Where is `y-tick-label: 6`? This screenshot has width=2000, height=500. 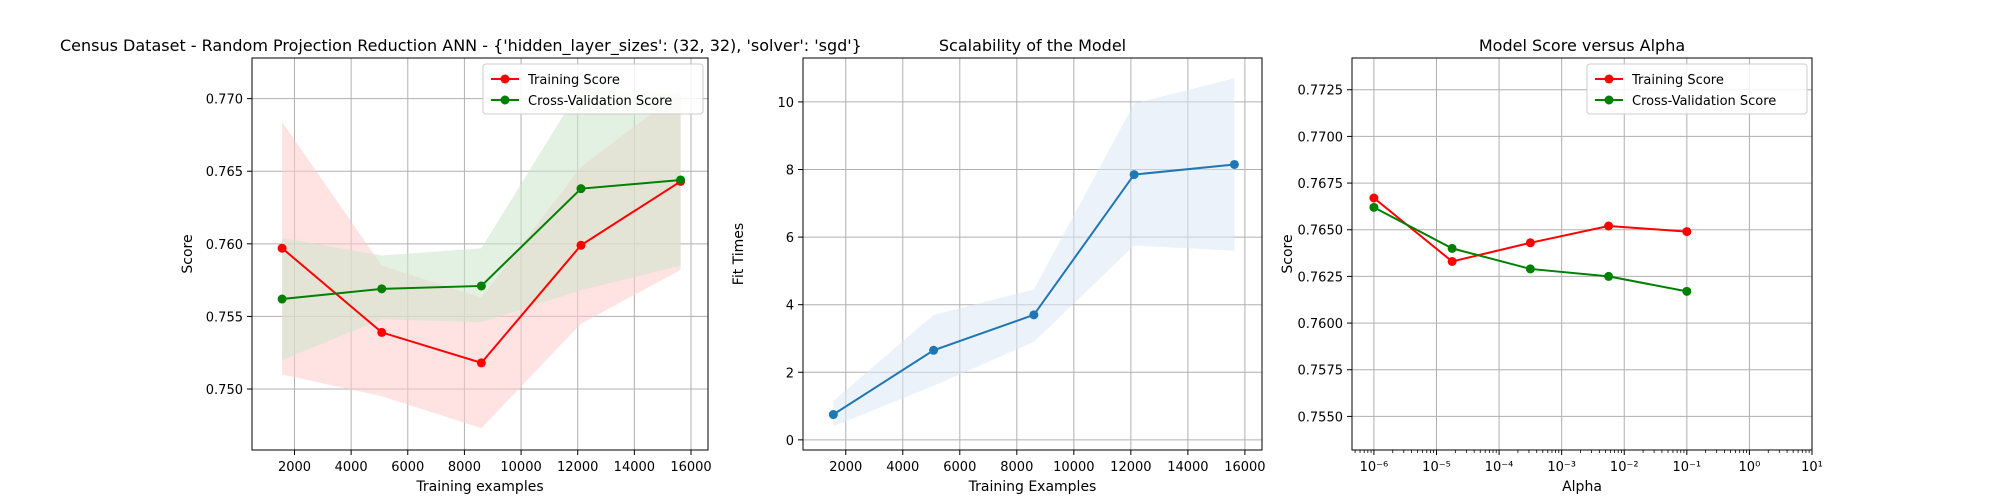 y-tick-label: 6 is located at coordinates (790, 238).